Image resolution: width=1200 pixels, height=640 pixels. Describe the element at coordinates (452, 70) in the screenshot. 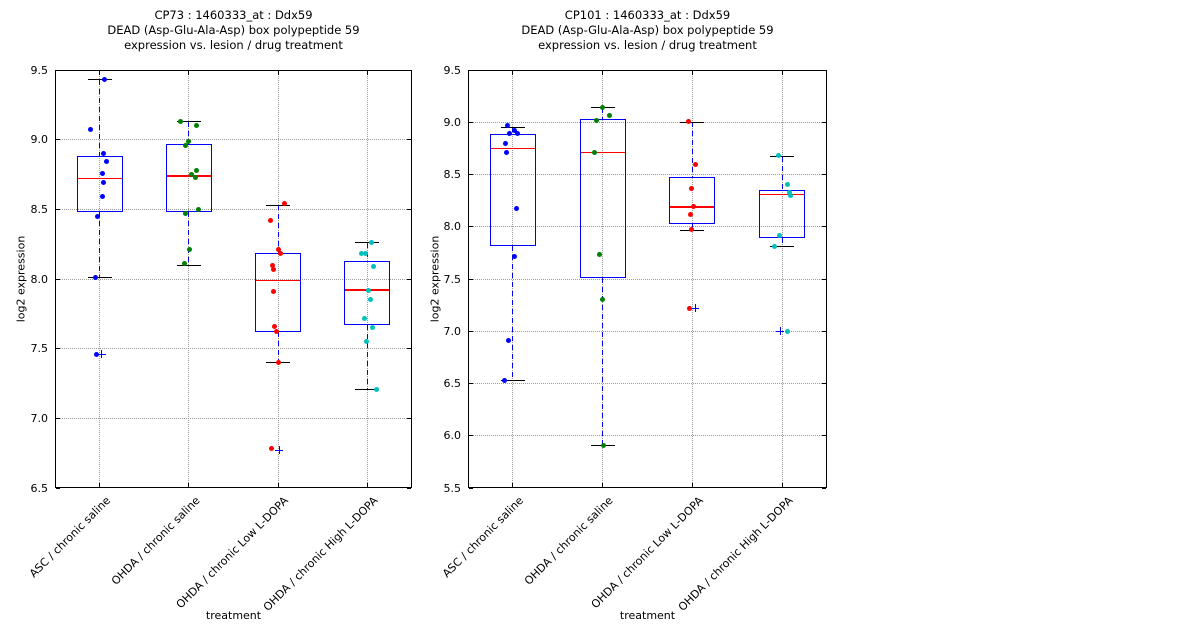

I see `y-tick-label: 9.5` at that location.